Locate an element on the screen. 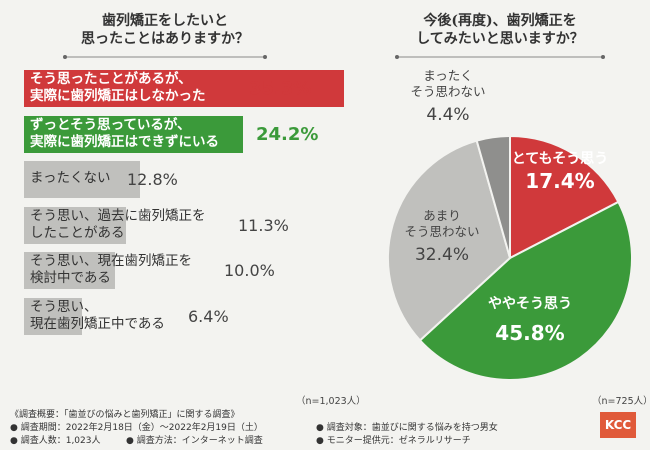  pie-value-label: 32.4% is located at coordinates (442, 255).